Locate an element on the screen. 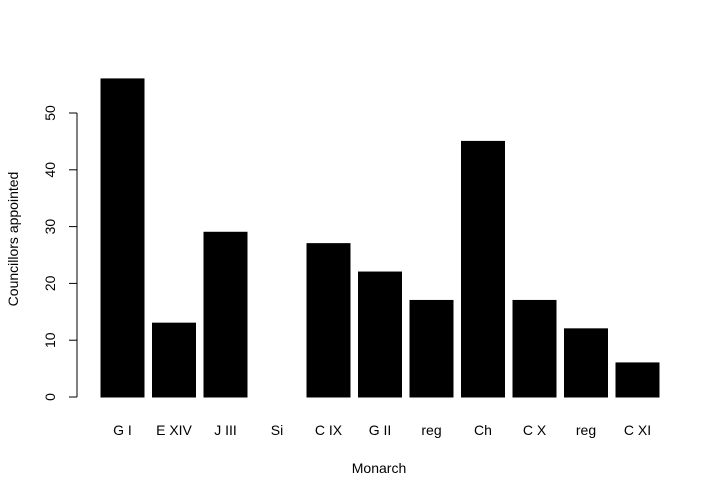 The width and height of the screenshot is (720, 498). y-axis-title: Councillors appointed is located at coordinates (13, 239).